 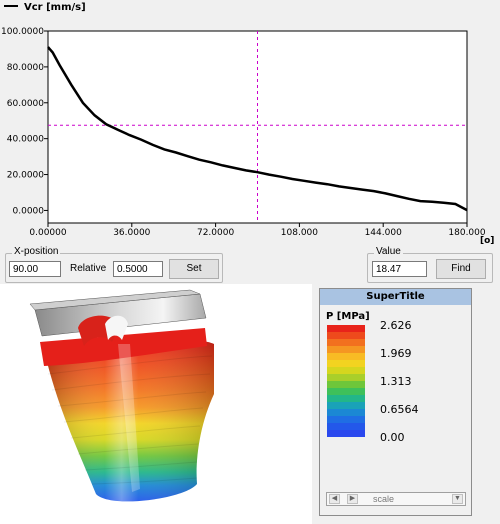 I want to click on y-tick-label: 40.0000, so click(x=25, y=140).